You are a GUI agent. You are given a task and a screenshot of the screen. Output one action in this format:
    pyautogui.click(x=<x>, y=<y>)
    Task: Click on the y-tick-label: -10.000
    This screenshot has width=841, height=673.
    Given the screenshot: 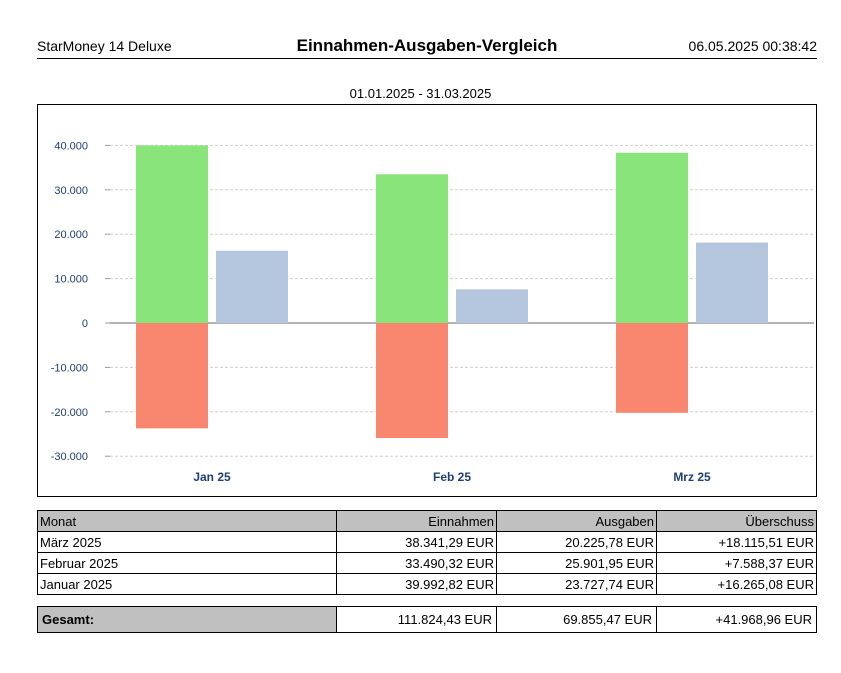 What is the action you would take?
    pyautogui.click(x=69, y=368)
    